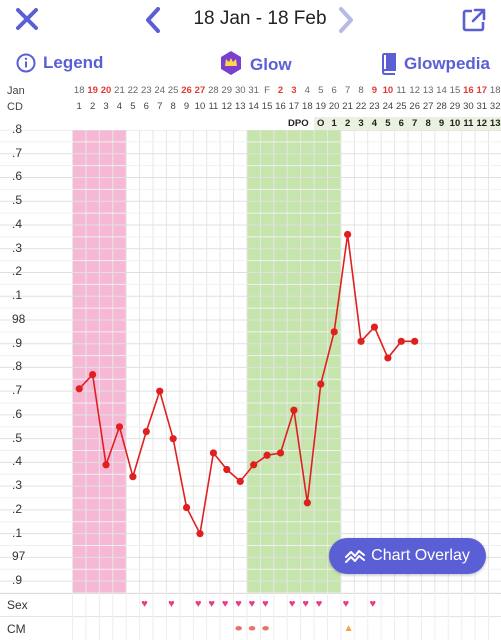 The width and height of the screenshot is (501, 640). What do you see at coordinates (200, 106) in the screenshot?
I see `cycle-day-cell: 10` at bounding box center [200, 106].